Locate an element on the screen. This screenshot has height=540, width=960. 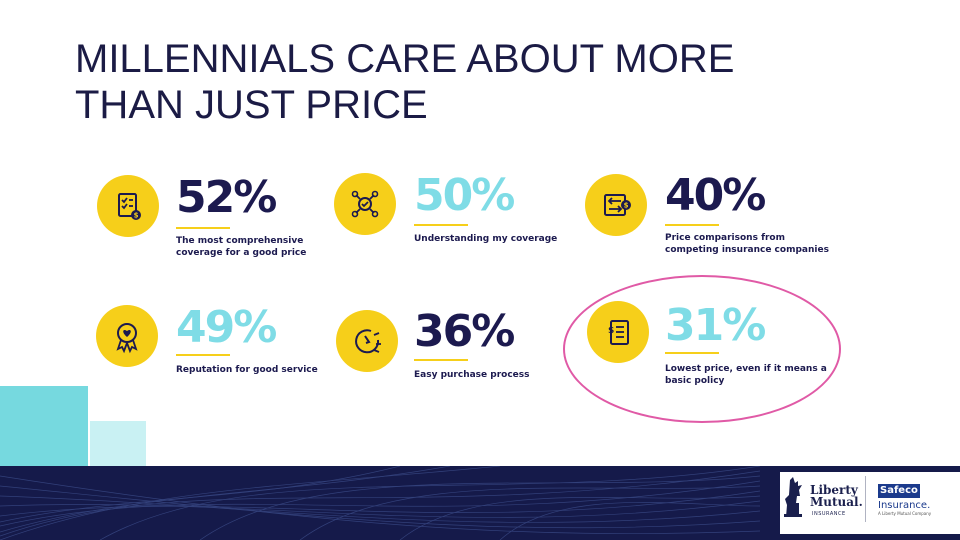
stat-value: 40% is located at coordinates (715, 195).